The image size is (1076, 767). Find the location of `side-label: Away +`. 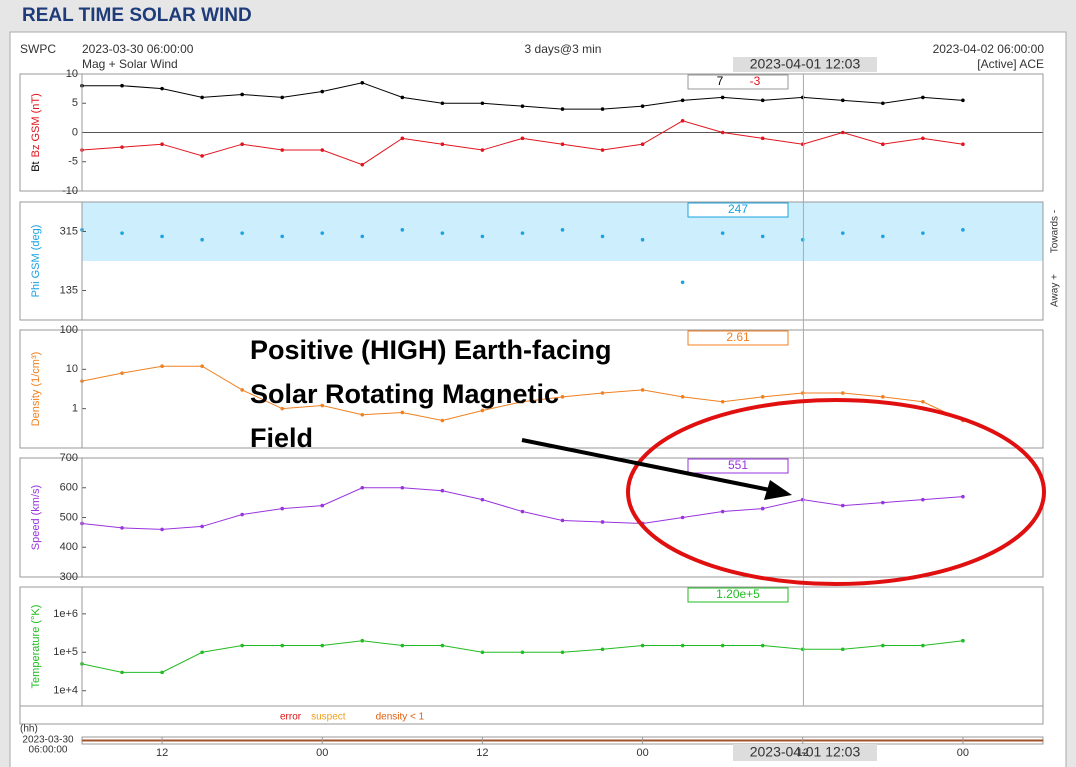

side-label: Away + is located at coordinates (1055, 290).